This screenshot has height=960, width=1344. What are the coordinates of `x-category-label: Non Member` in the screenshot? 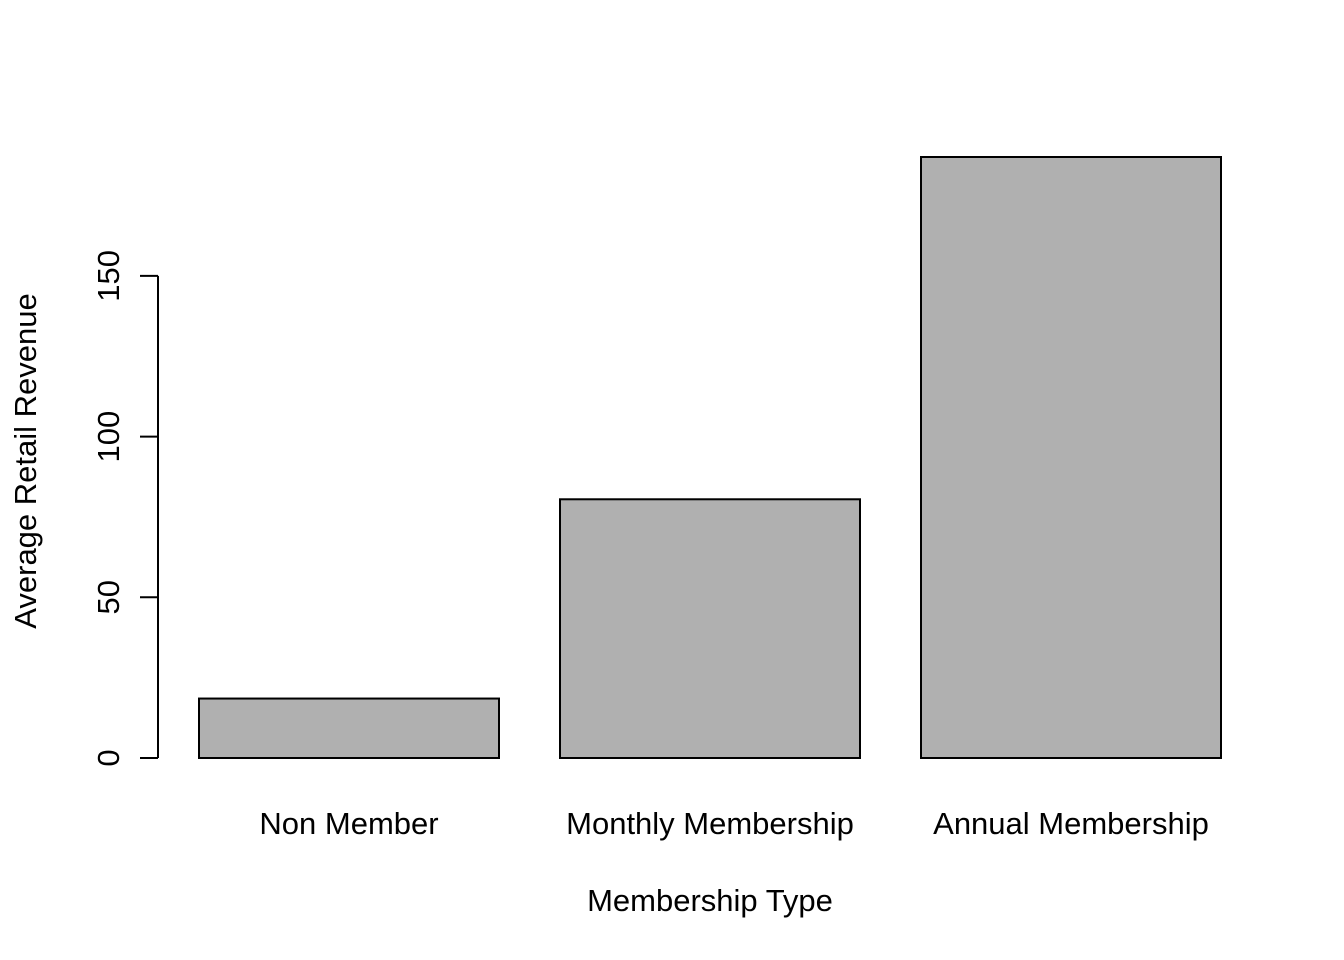 It's located at (348, 823).